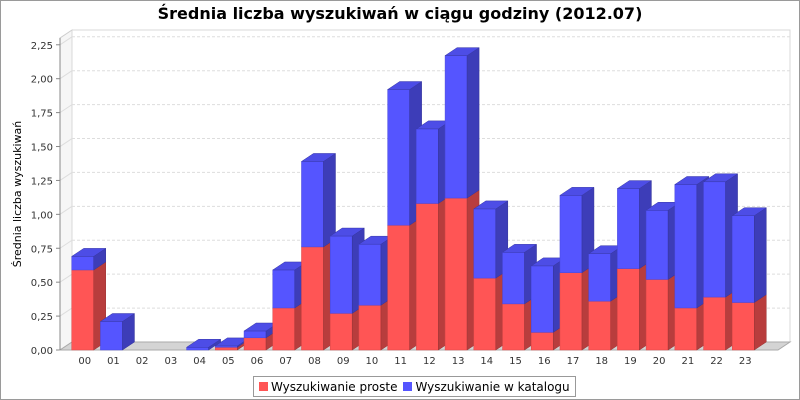 The image size is (800, 400). Describe the element at coordinates (42, 114) in the screenshot. I see `y-tick-label: 1,75` at that location.